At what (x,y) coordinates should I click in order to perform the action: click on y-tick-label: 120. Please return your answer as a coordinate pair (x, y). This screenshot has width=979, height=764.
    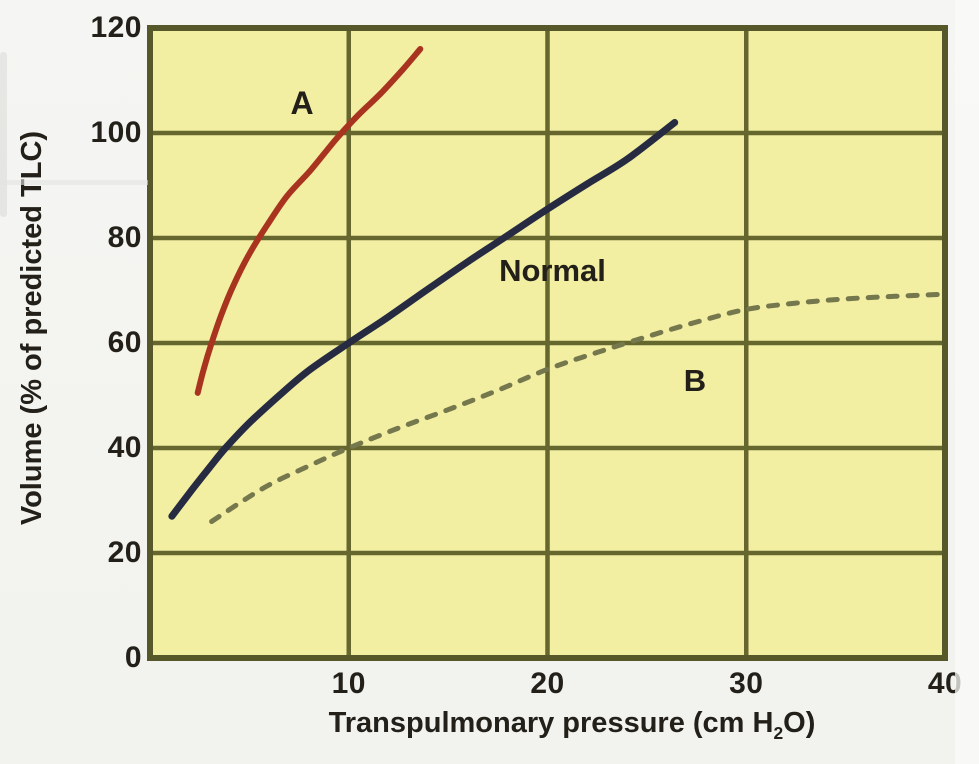
    Looking at the image, I should click on (116, 27).